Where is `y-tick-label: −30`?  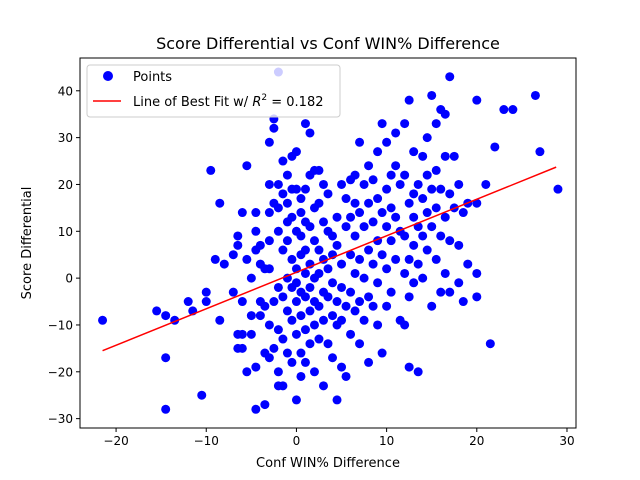 y-tick-label: −30 is located at coordinates (60, 419).